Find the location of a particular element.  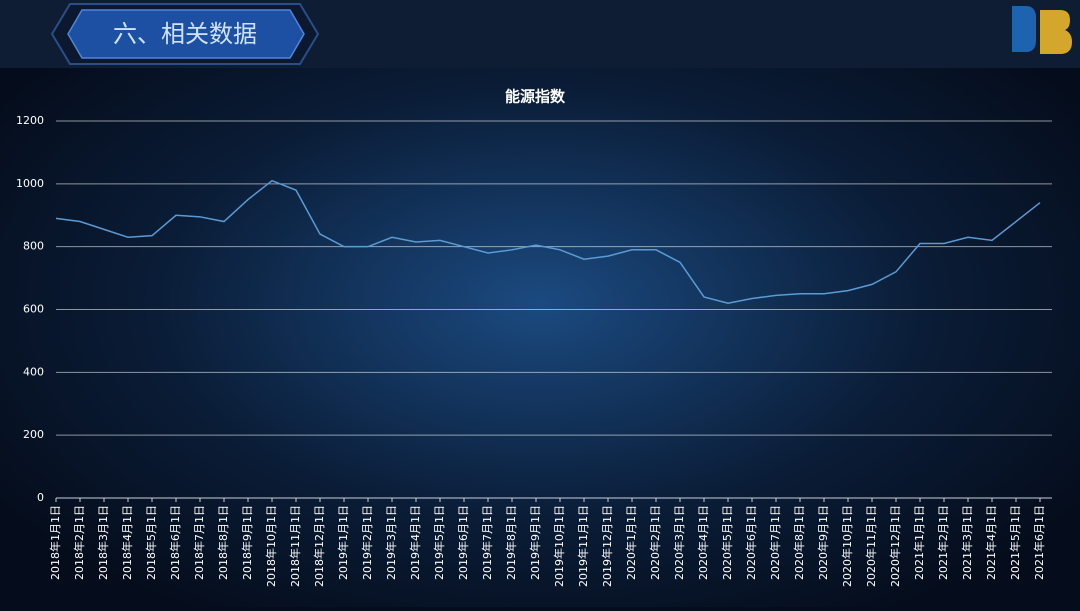

x-tick-label: 2018年7月1日 is located at coordinates (199, 542).